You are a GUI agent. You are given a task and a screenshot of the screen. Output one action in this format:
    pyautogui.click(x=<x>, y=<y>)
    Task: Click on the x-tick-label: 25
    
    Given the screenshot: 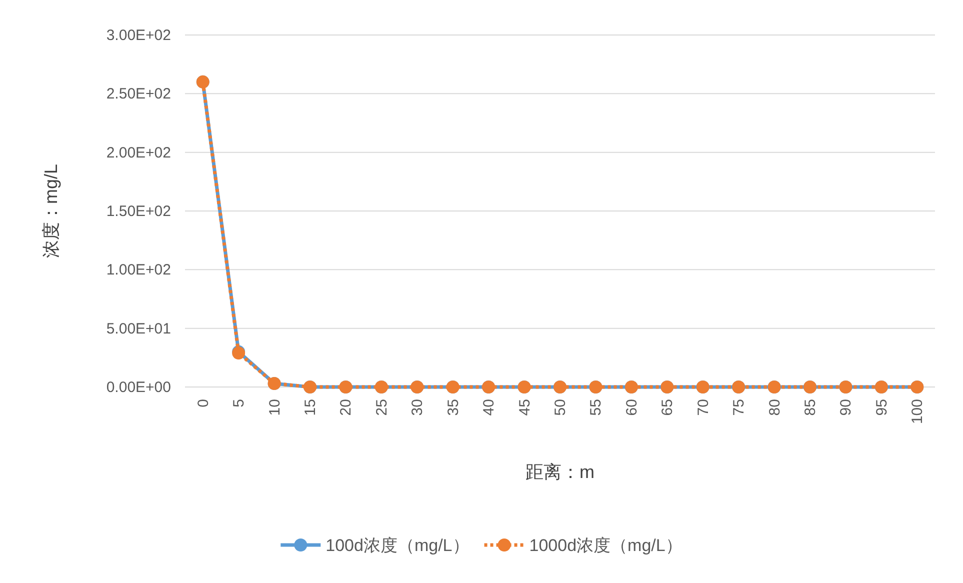 What is the action you would take?
    pyautogui.click(x=381, y=407)
    